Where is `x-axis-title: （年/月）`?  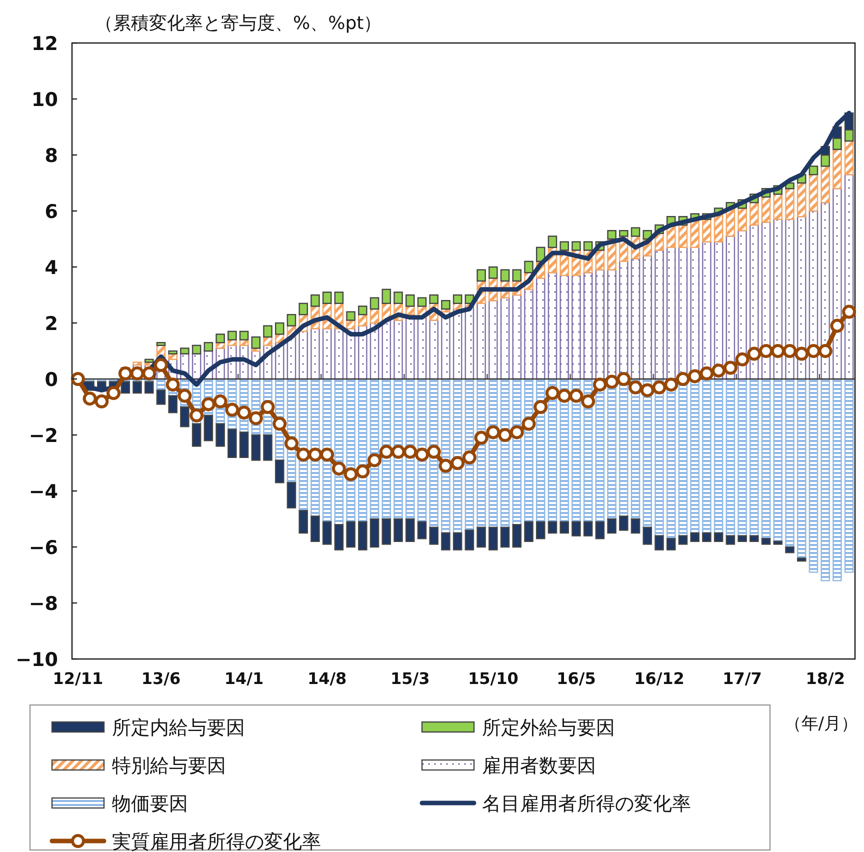 x-axis-title: （年/月） is located at coordinates (821, 724).